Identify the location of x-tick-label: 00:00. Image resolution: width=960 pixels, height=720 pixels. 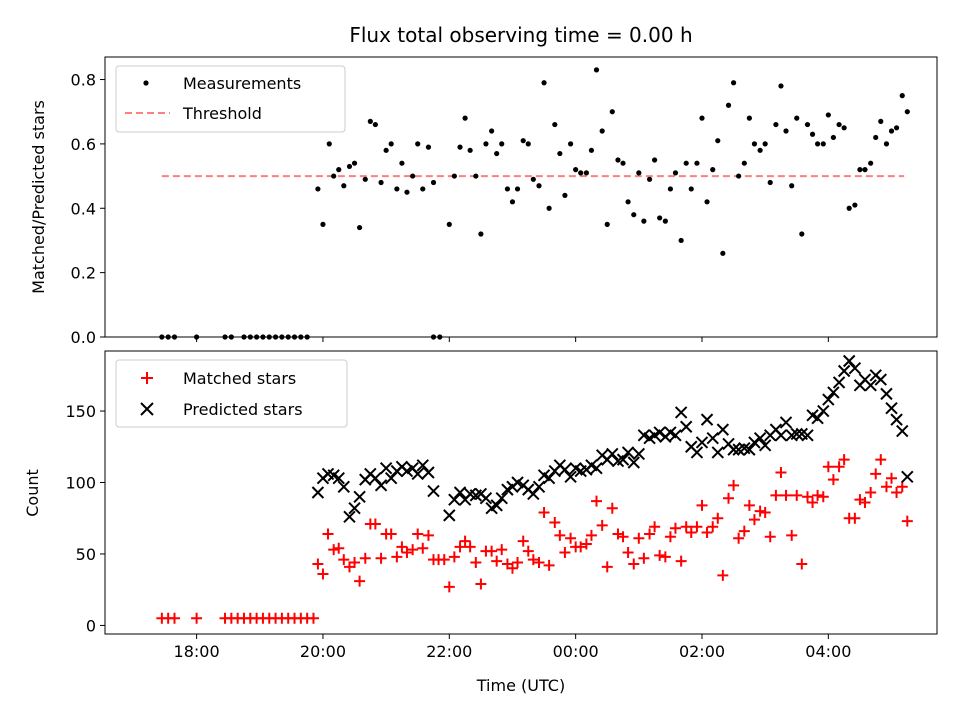
(576, 651).